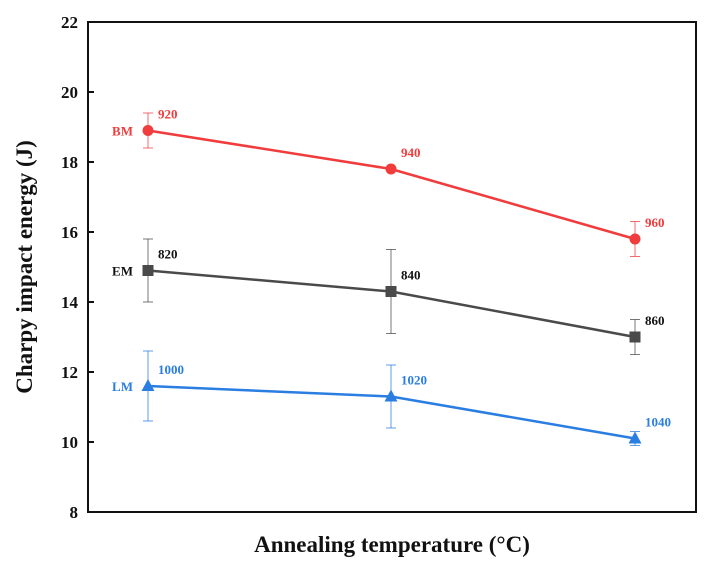 The image size is (712, 572). Describe the element at coordinates (655, 222) in the screenshot. I see `data-label: 960` at that location.